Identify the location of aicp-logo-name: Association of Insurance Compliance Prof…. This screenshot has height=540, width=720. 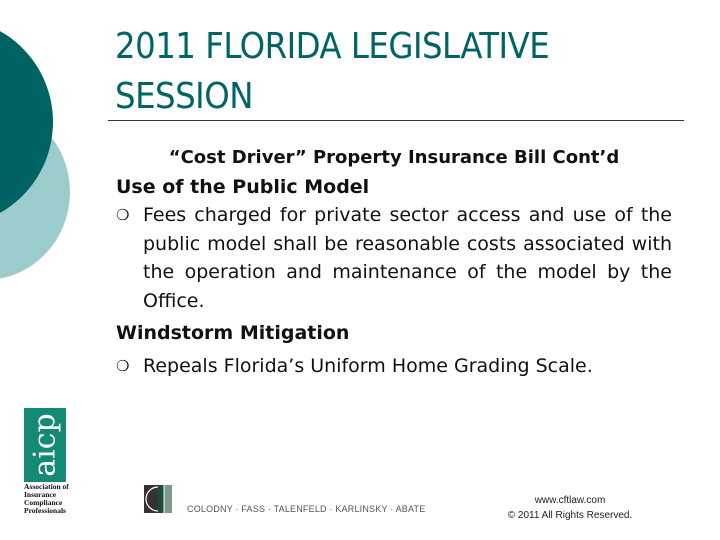
(46, 498).